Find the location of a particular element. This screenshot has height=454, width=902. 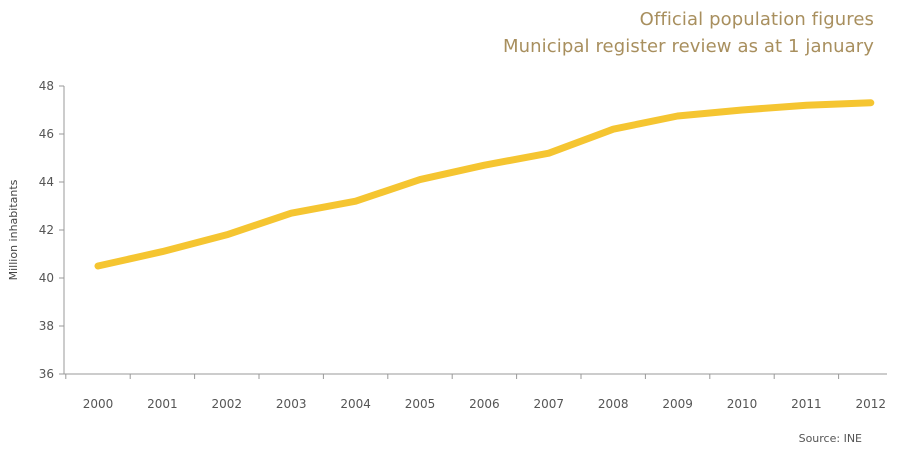

x-tick-label: 2009 is located at coordinates (677, 404).